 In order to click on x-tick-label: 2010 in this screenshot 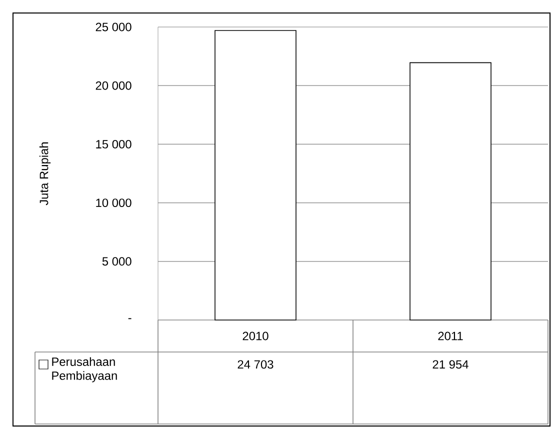, I will do `click(255, 336)`.